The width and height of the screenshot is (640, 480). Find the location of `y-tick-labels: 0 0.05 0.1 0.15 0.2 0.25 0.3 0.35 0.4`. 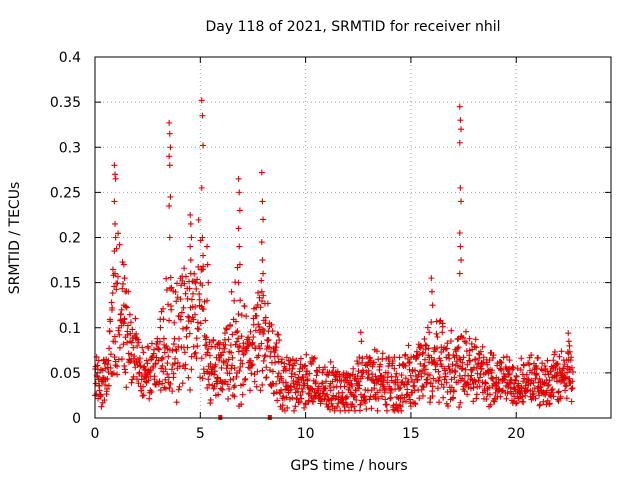

y-tick-labels: 0 0.05 0.1 0.15 0.2 0.25 0.3 0.35 0.4 is located at coordinates (65, 238).